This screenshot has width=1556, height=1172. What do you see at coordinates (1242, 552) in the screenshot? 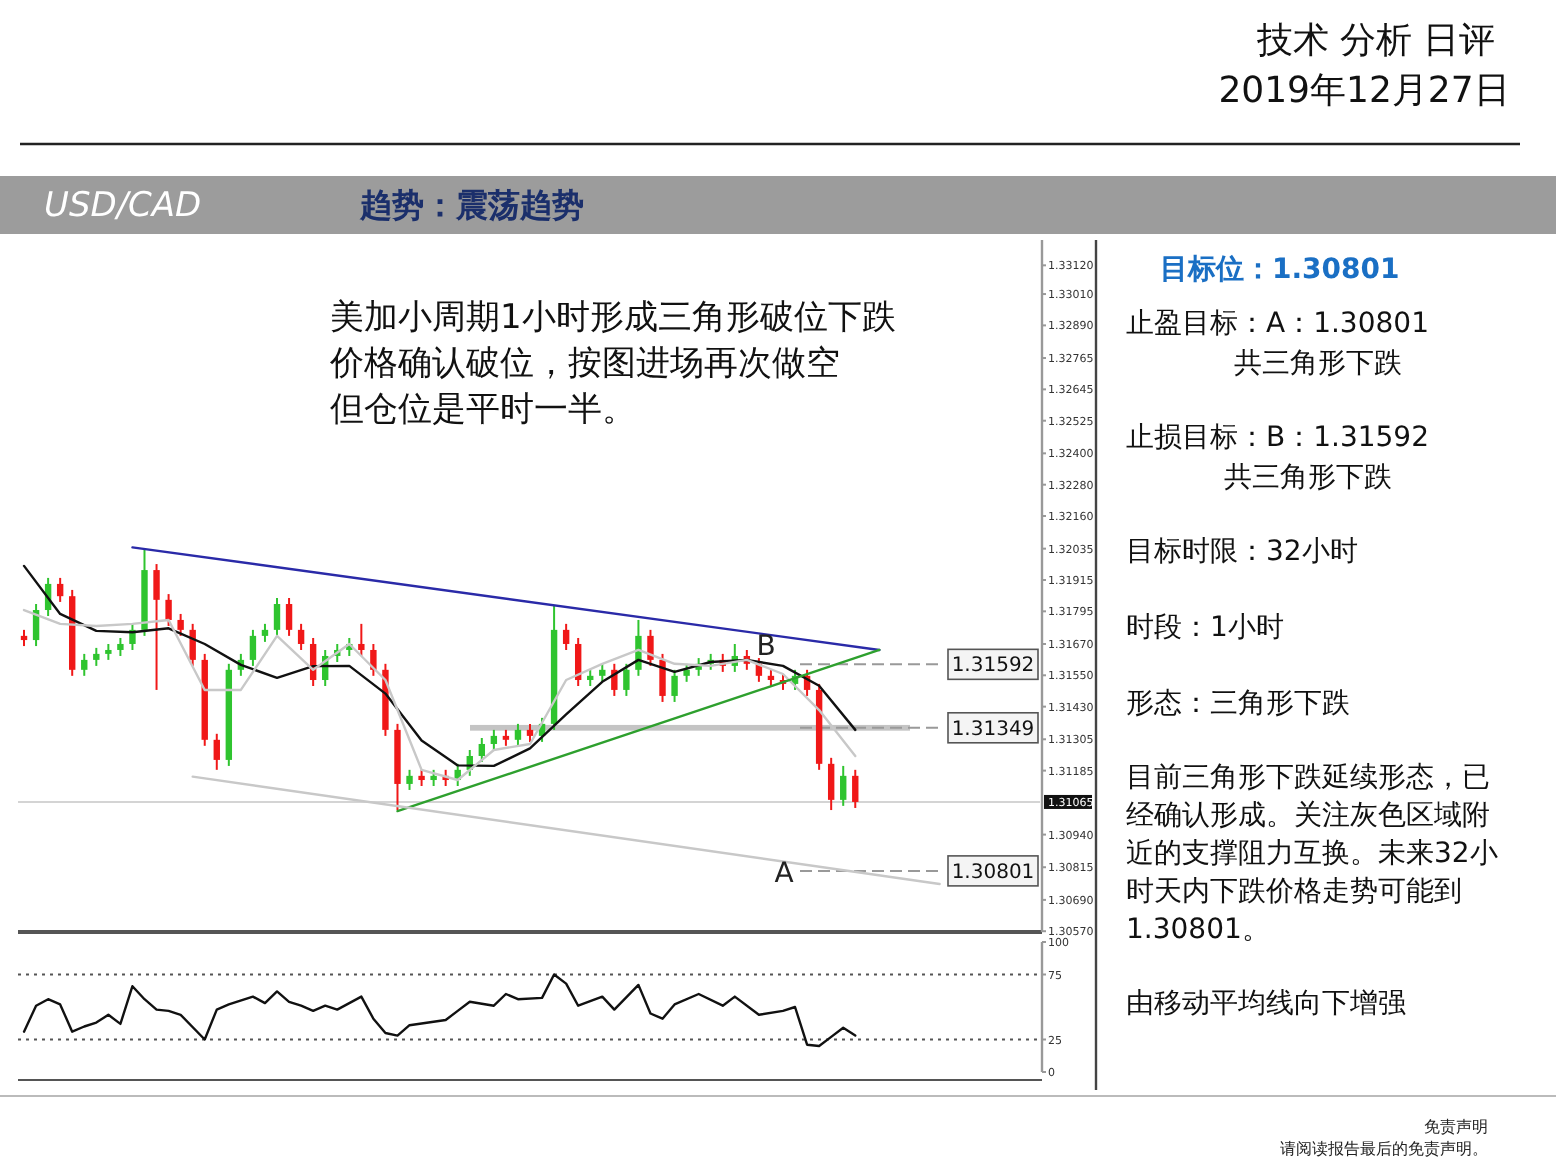
I see `text: 目标时限：32小时` at bounding box center [1242, 552].